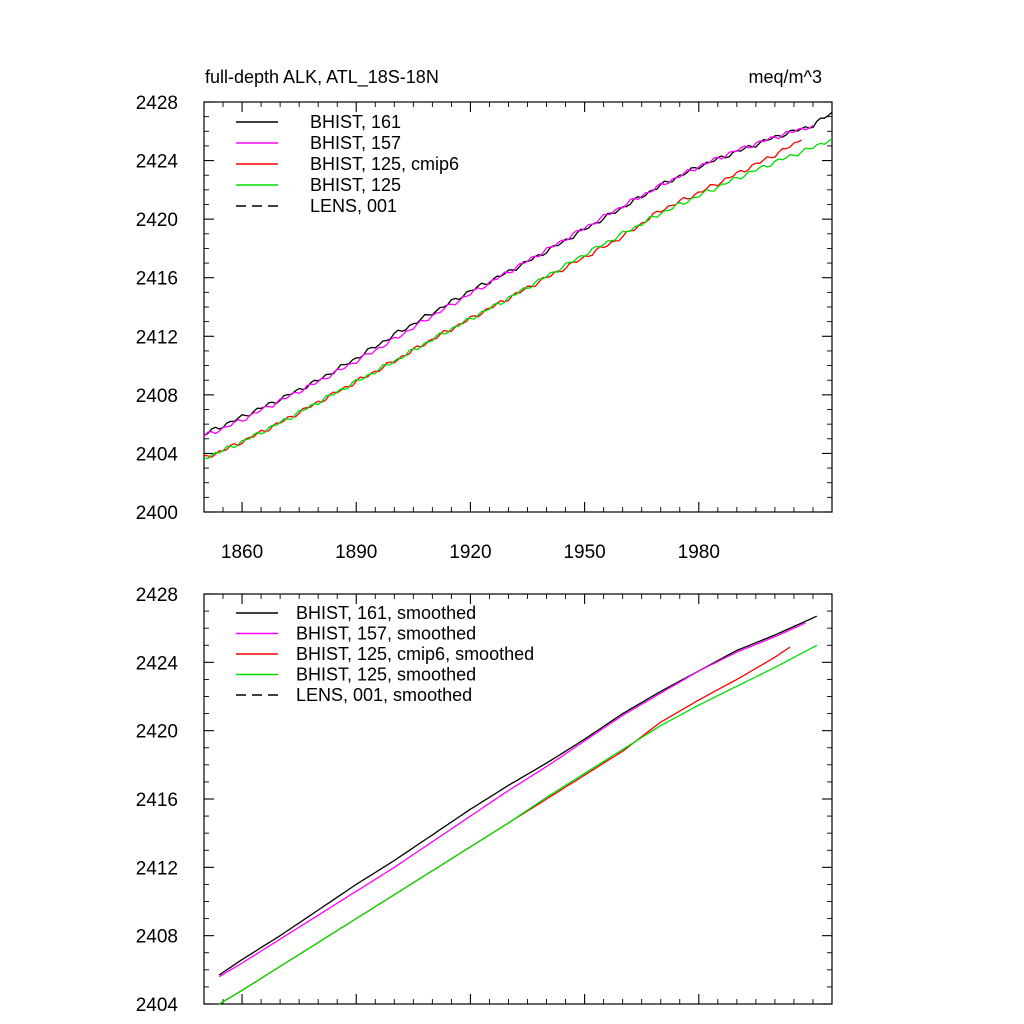 Image resolution: width=1024 pixels, height=1024 pixels. What do you see at coordinates (584, 552) in the screenshot?
I see `x-tick-label: 1950` at bounding box center [584, 552].